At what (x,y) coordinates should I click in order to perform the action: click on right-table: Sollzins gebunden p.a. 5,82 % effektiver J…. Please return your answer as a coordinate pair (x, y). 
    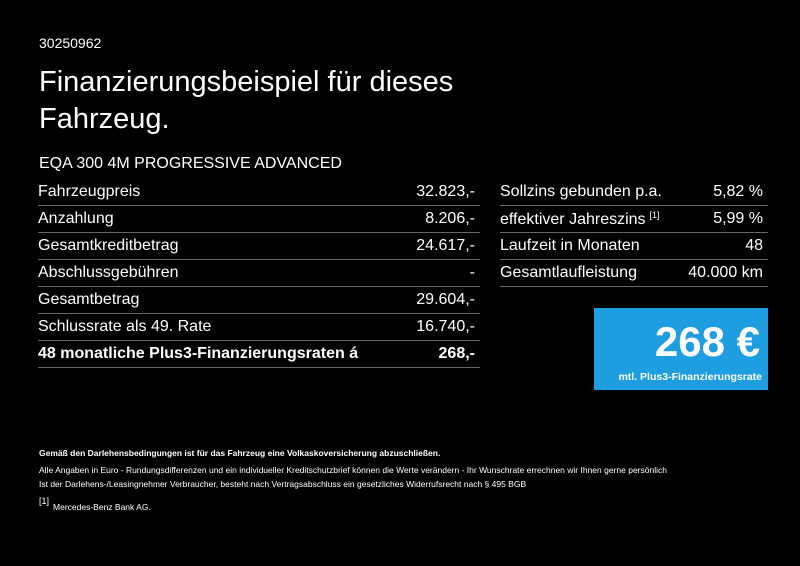
    Looking at the image, I should click on (634, 233).